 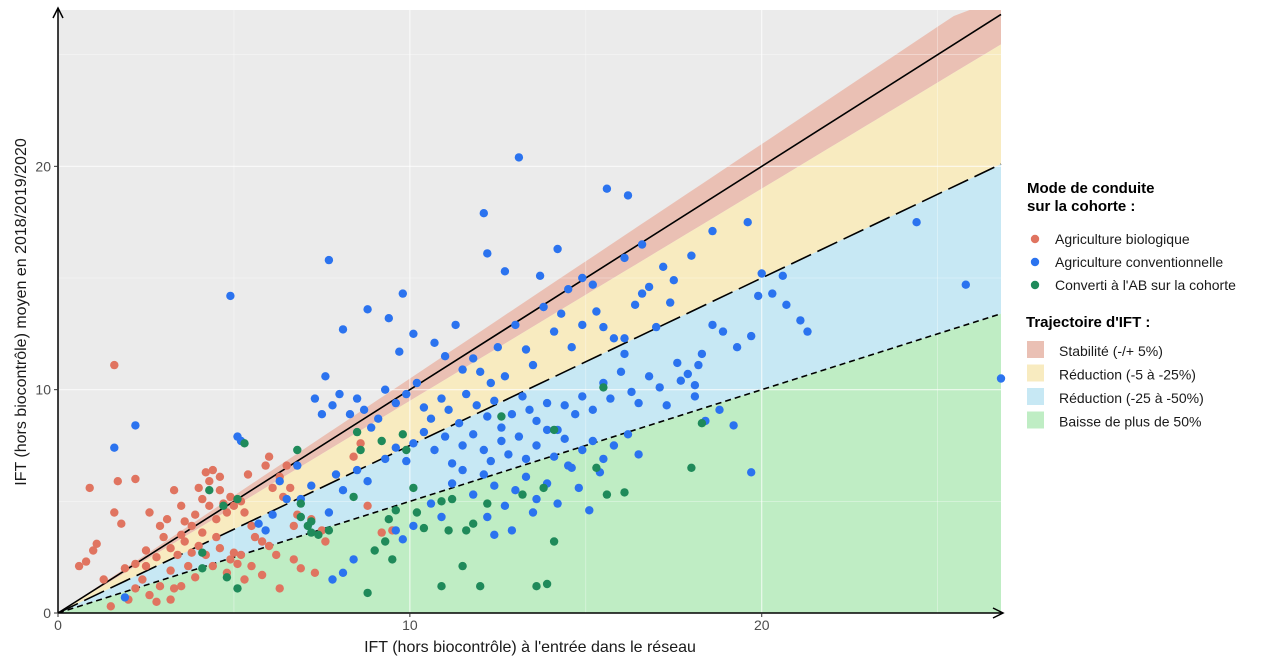 What do you see at coordinates (1091, 188) in the screenshot?
I see `series-legend-title: Mode de conduite` at bounding box center [1091, 188].